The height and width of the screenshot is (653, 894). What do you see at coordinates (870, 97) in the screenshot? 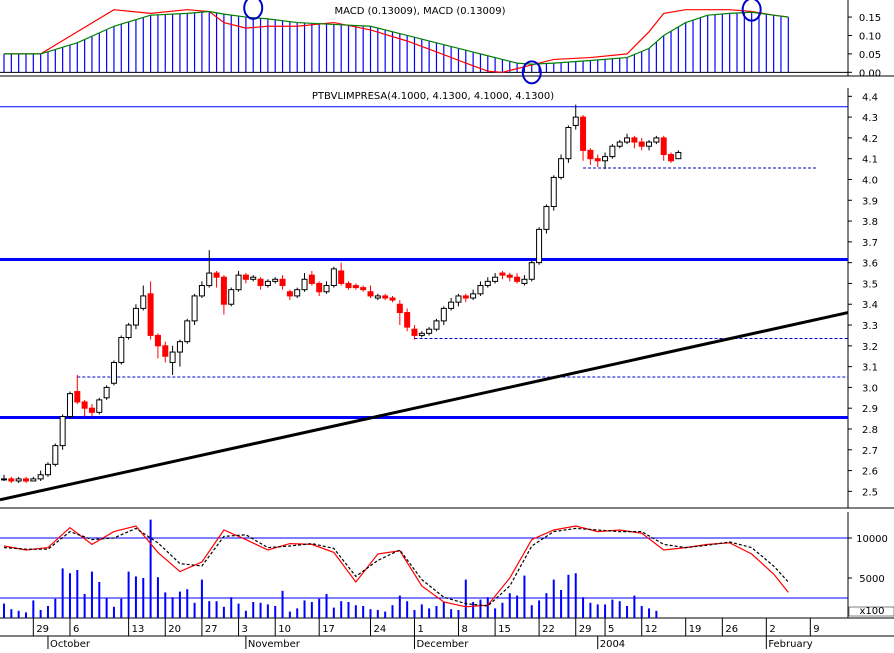
I see `price-y-tick-label: 4.4` at bounding box center [870, 97].